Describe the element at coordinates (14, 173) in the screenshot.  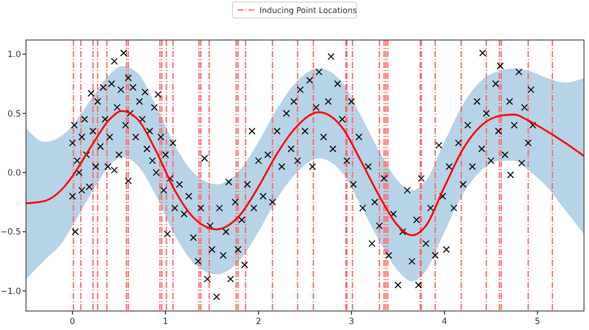
I see `y-tick-label: 0.0` at that location.